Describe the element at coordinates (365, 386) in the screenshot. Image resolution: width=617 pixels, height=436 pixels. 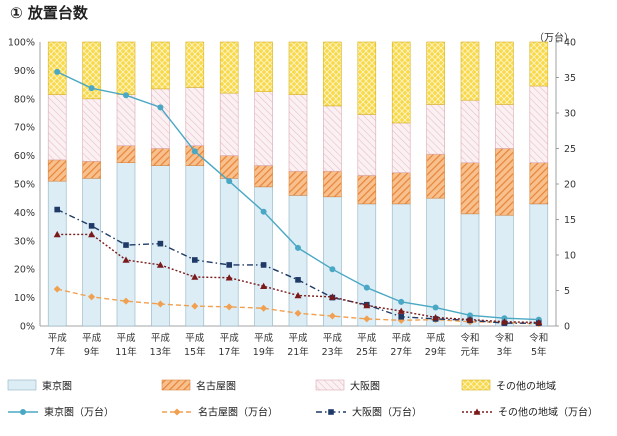
I see `legend-label-osaka: 大阪圏` at that location.